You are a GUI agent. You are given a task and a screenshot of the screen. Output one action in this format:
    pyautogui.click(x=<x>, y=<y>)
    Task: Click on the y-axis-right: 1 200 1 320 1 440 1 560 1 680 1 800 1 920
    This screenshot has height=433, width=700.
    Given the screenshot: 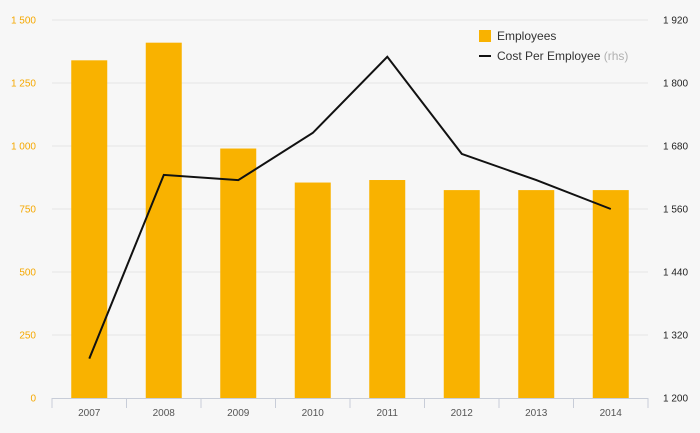 What is the action you would take?
    pyautogui.click(x=675, y=210)
    